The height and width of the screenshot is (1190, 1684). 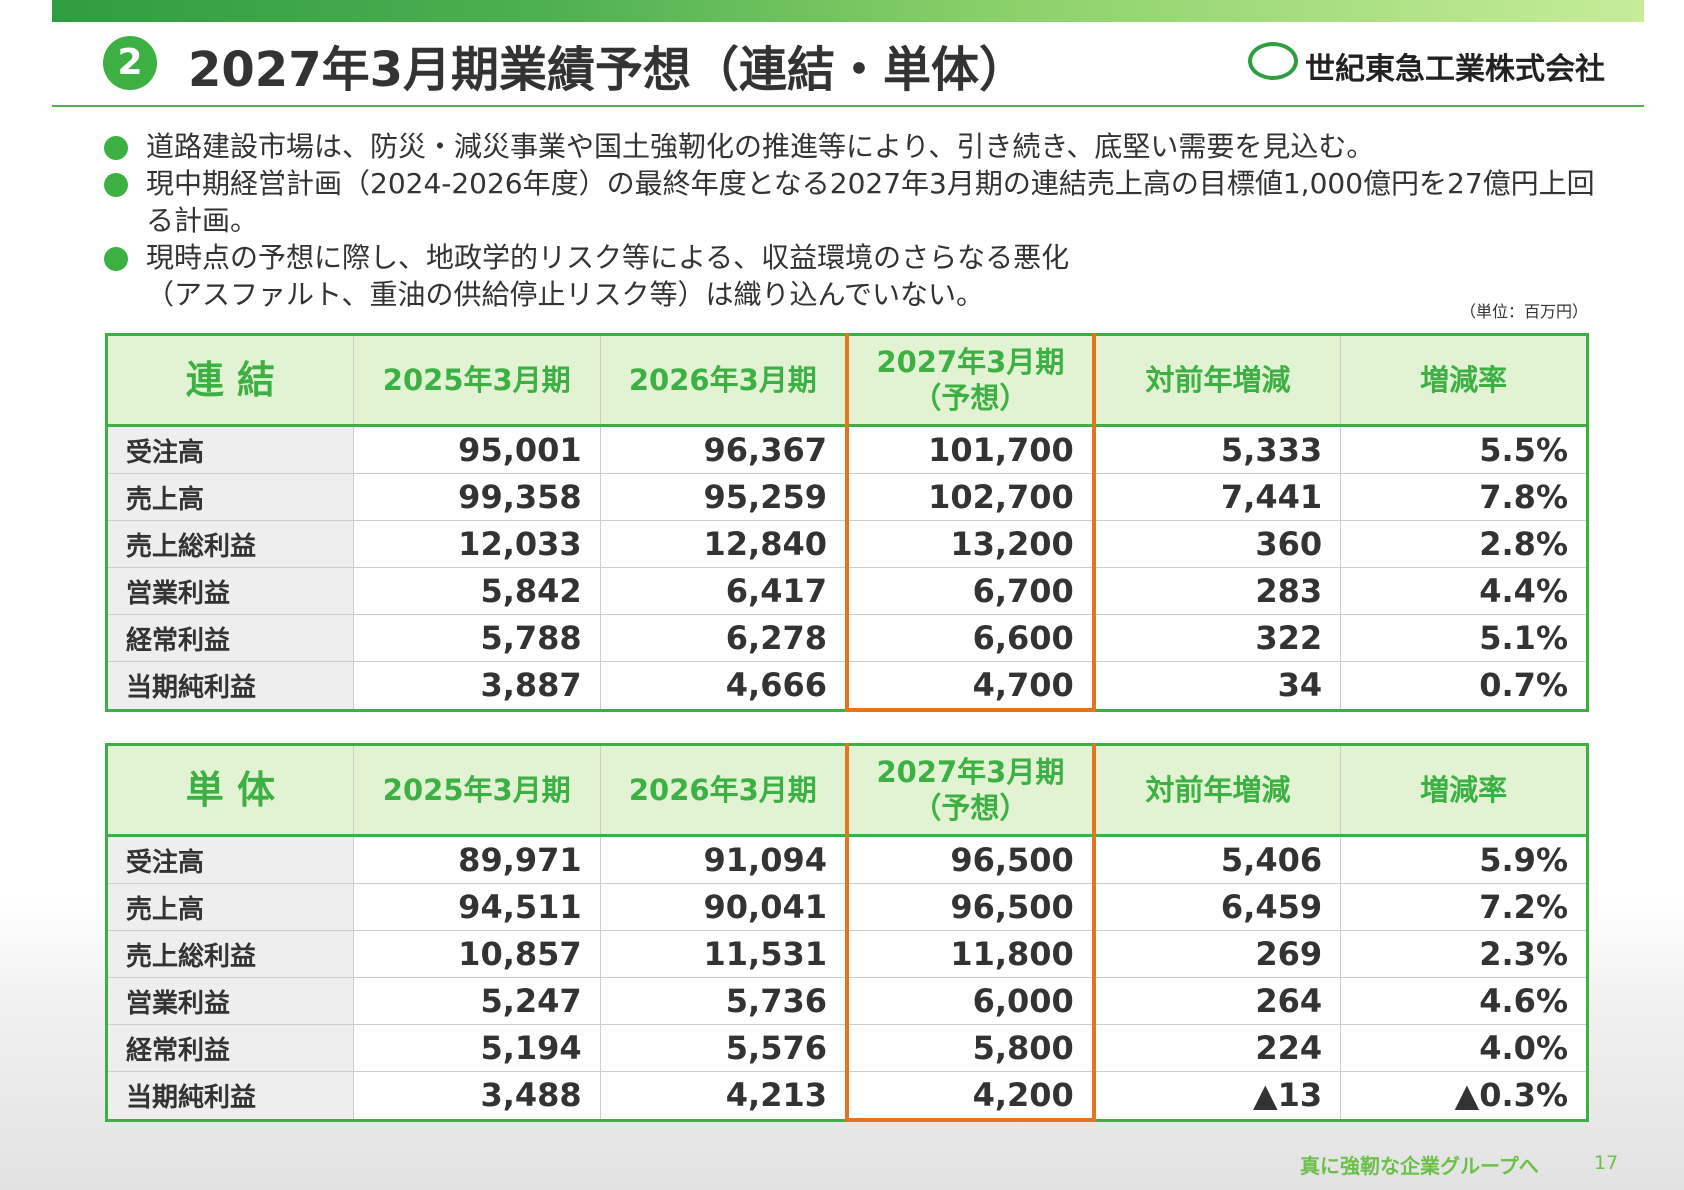 I want to click on table-row: 経常利益 5,194 5,576 5,800 224 4.0%, so click(x=847, y=1048).